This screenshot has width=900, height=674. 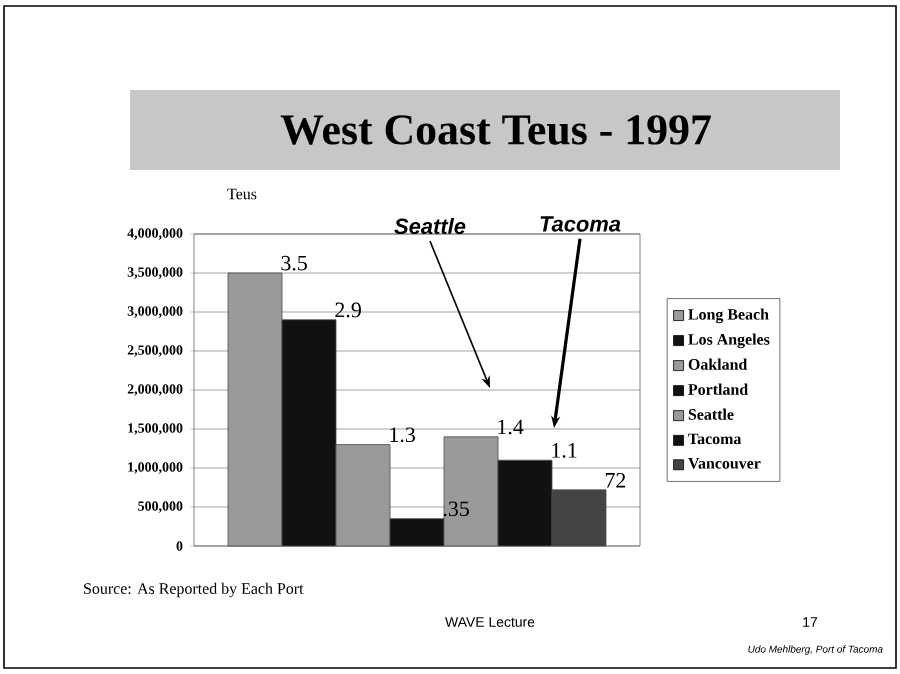 What do you see at coordinates (430, 226) in the screenshot?
I see `annotation: Seattle` at bounding box center [430, 226].